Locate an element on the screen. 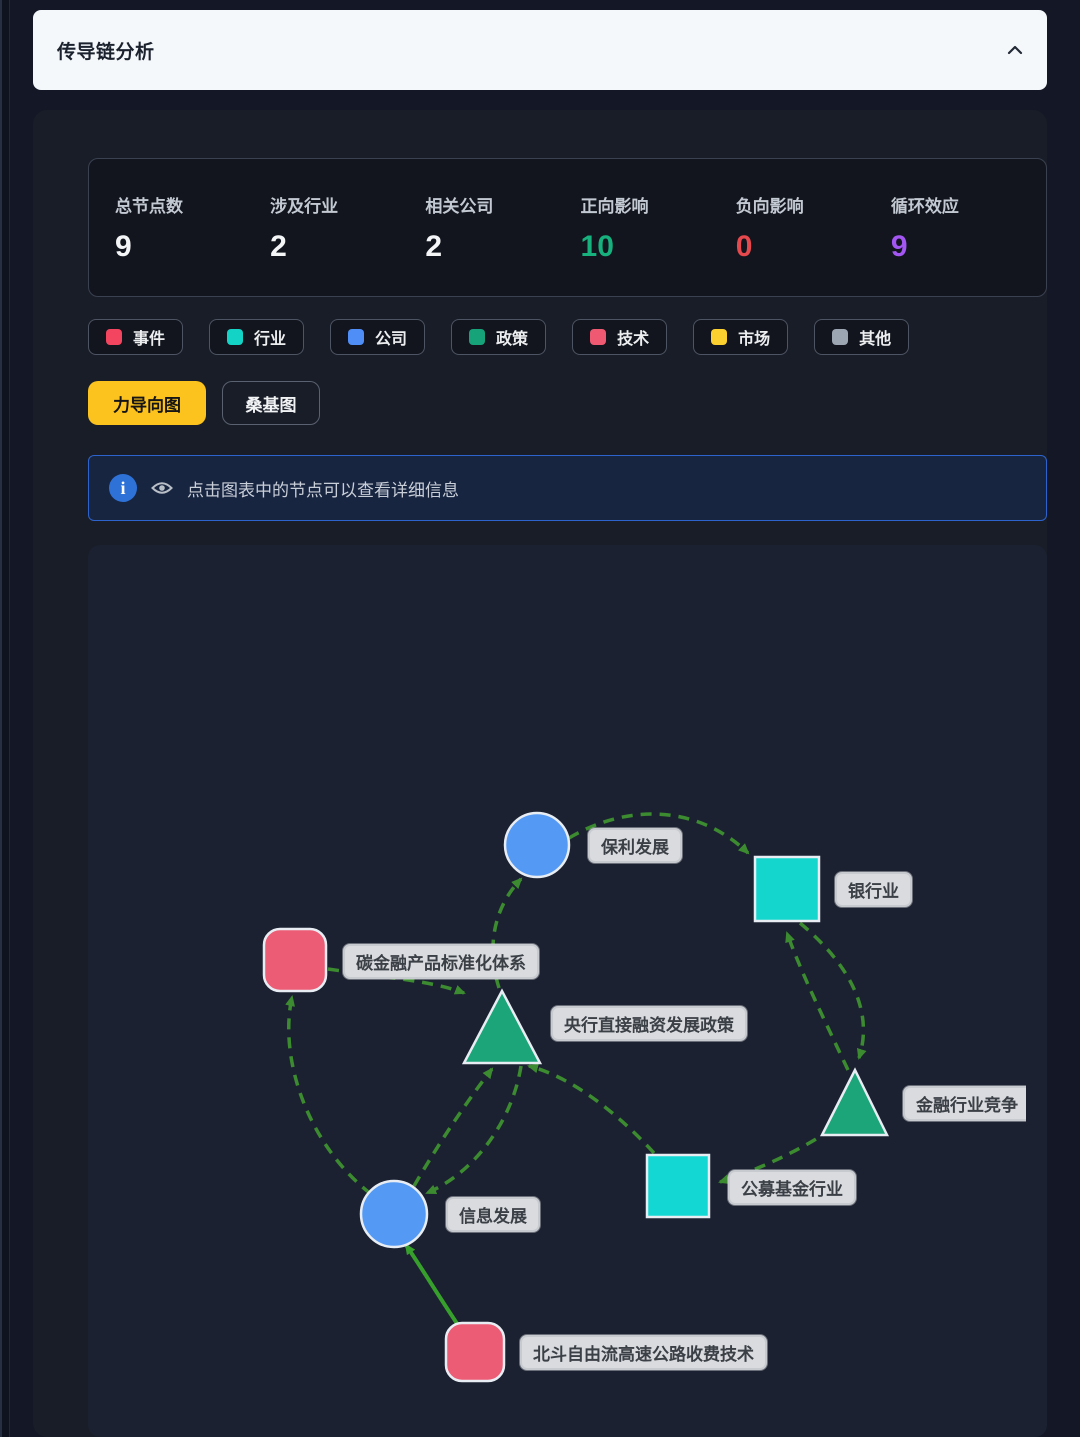  stat-value: 0 is located at coordinates (744, 246).